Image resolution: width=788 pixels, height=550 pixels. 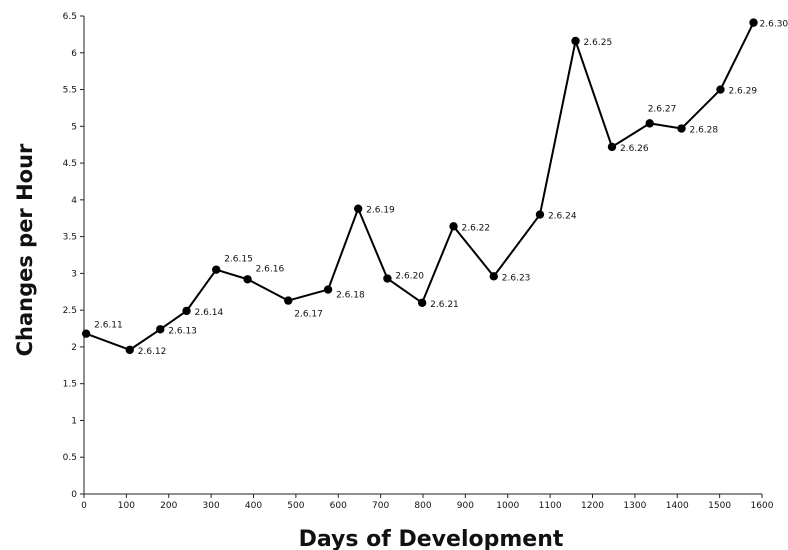 What do you see at coordinates (409, 277) in the screenshot?
I see `data-label: 2.6.20` at bounding box center [409, 277].